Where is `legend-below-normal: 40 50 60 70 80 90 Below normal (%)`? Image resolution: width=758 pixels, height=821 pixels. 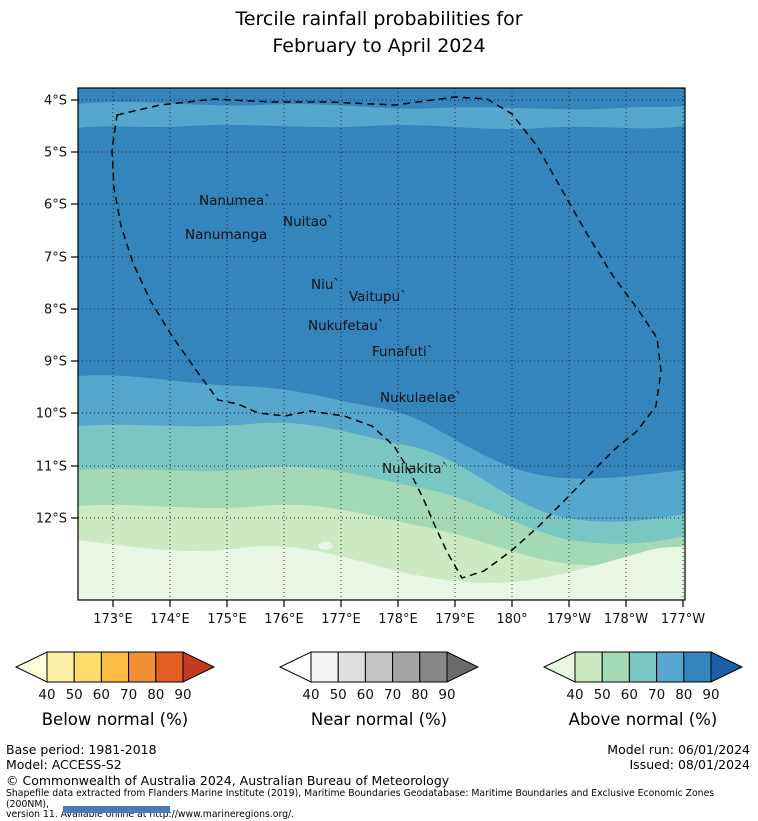 legend-below-normal: 40 50 60 70 80 90 Below normal (%) is located at coordinates (115, 688).